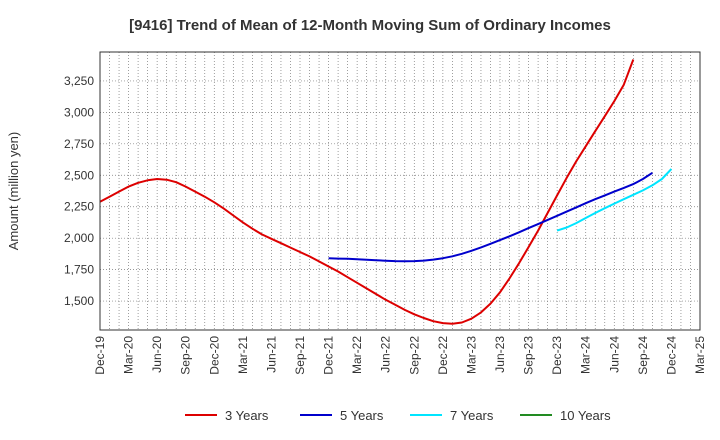  What do you see at coordinates (414, 355) in the screenshot?
I see `x-tick-label: Sep-22` at bounding box center [414, 355].